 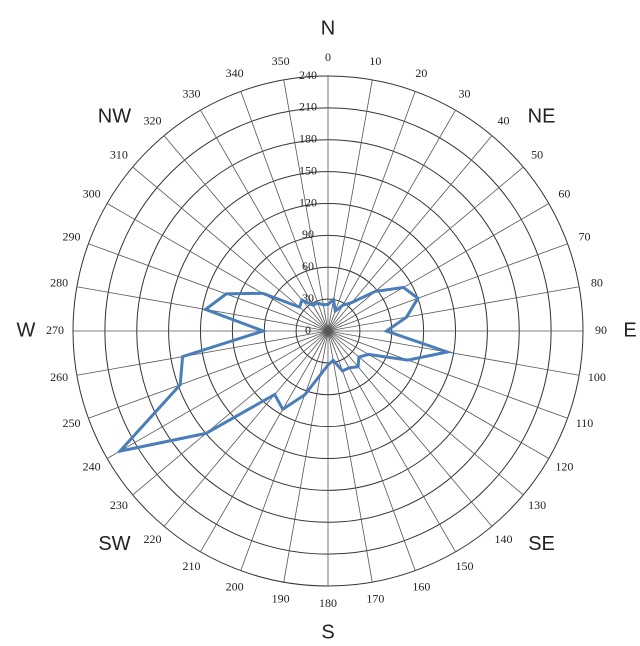 I want to click on direction-label: 20, so click(x=421, y=73).